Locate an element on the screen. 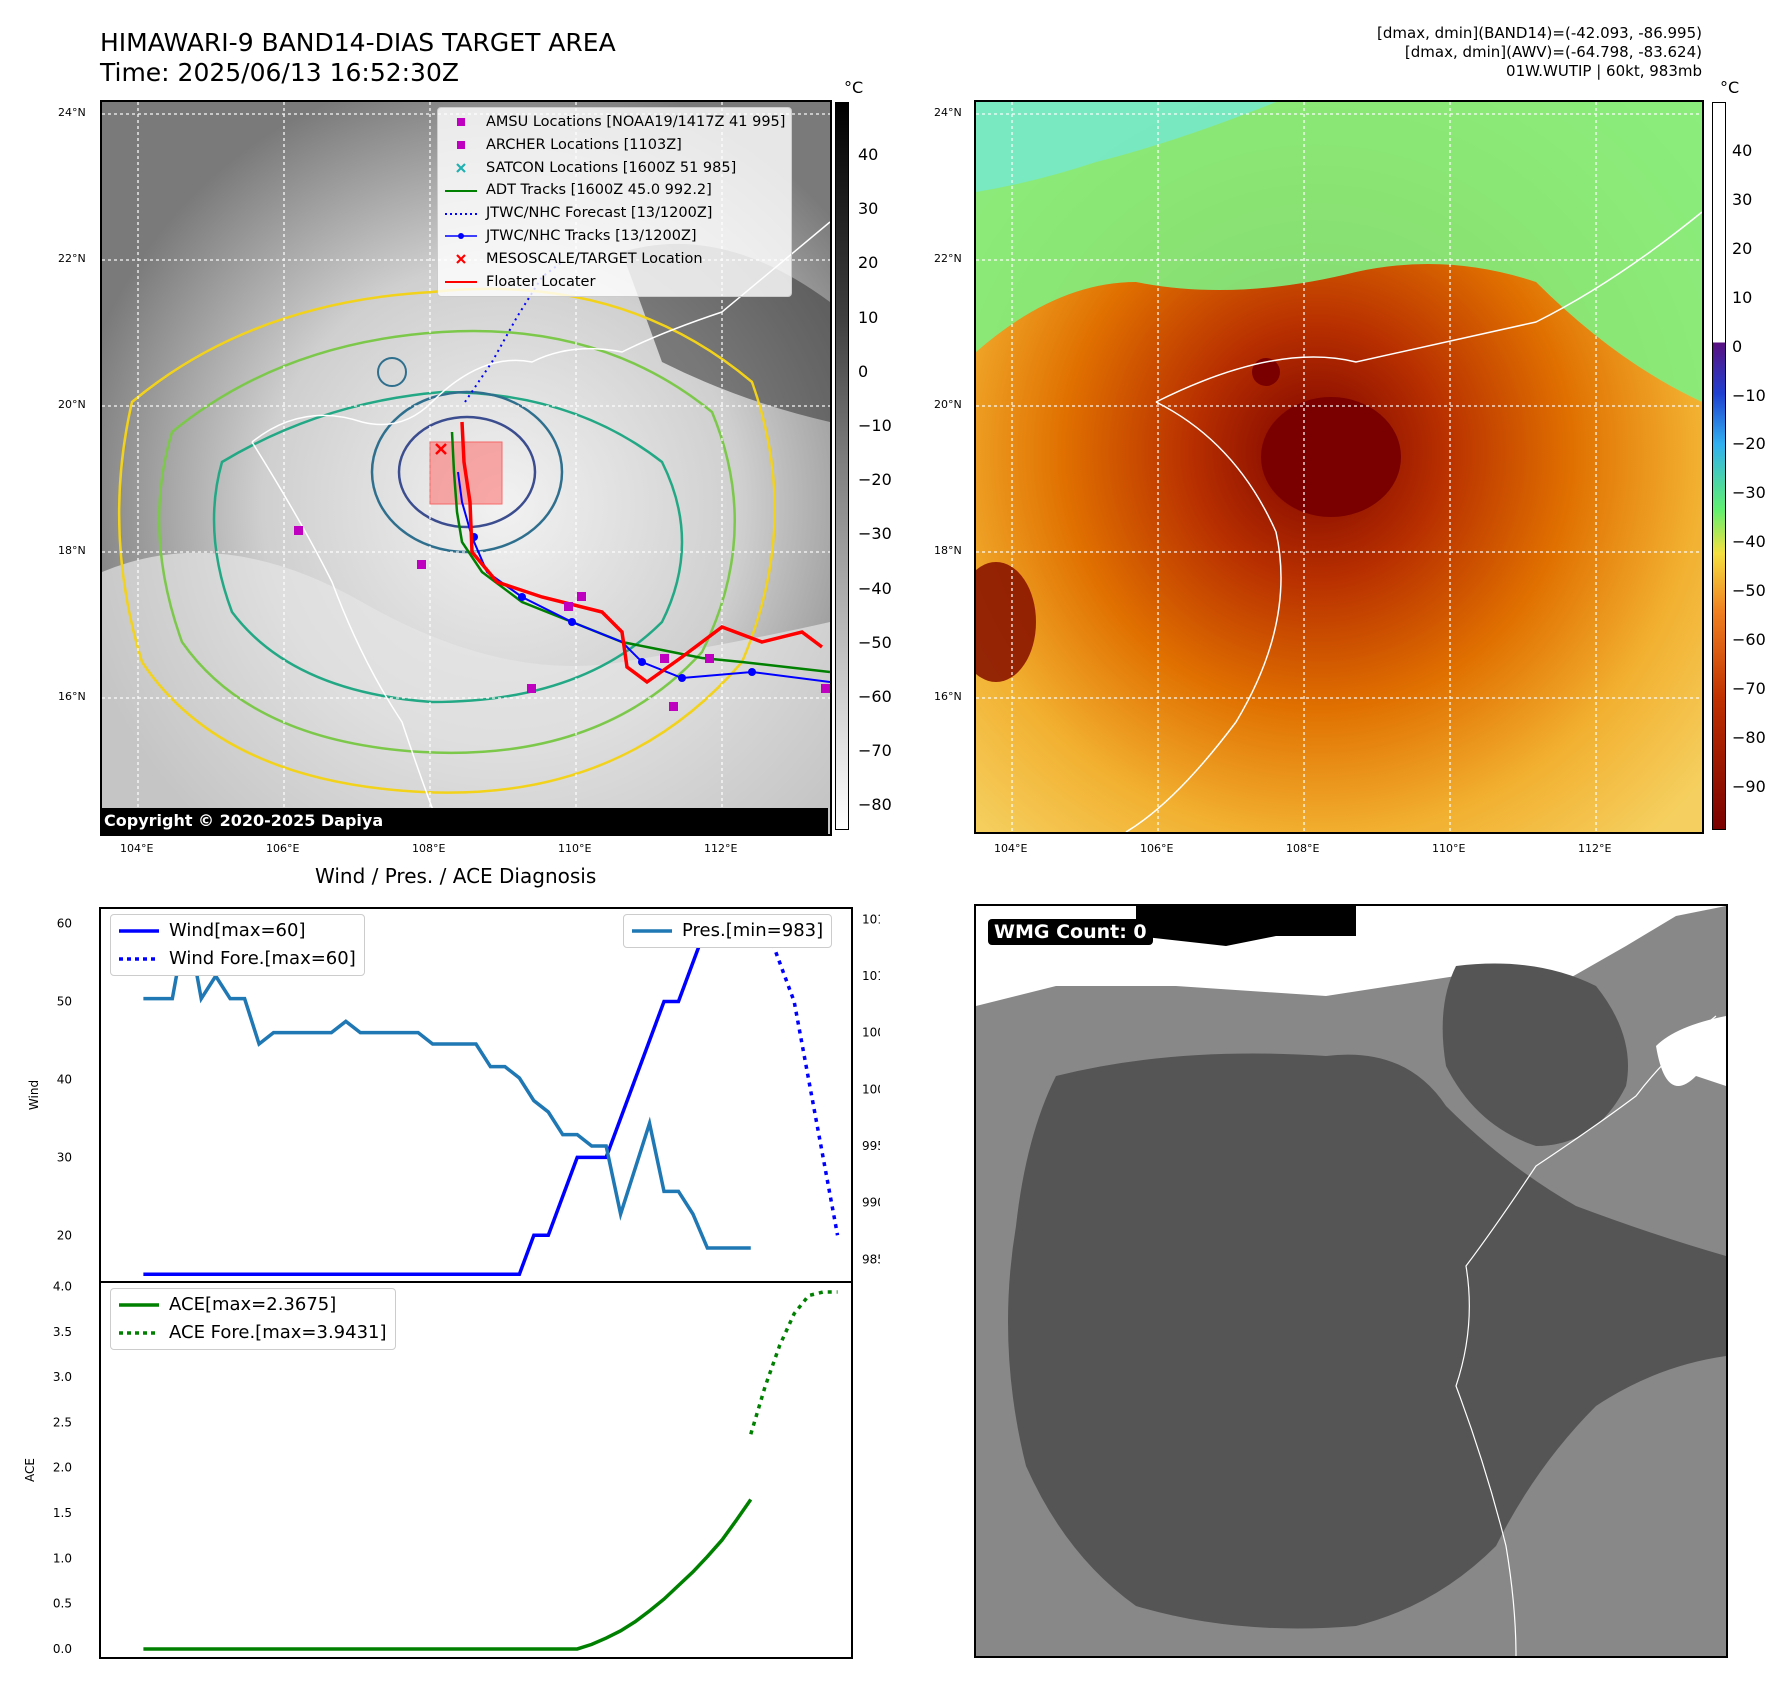 This screenshot has height=1690, width=1792. info-line-1: [dmax, dmin](BAND14)=(-42.093, -86.995) is located at coordinates (1539, 33).